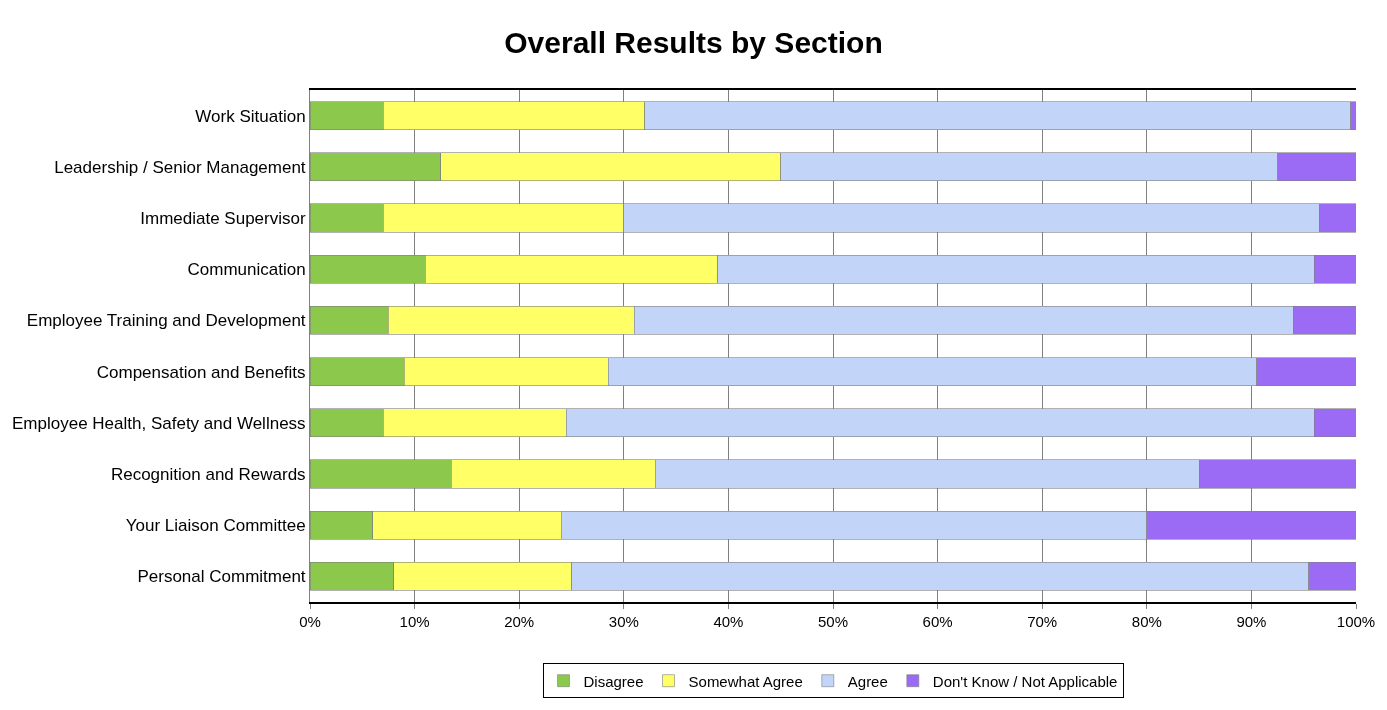 The width and height of the screenshot is (1387, 710). I want to click on y-tick-label: Immediate Supervisor, so click(223, 218).